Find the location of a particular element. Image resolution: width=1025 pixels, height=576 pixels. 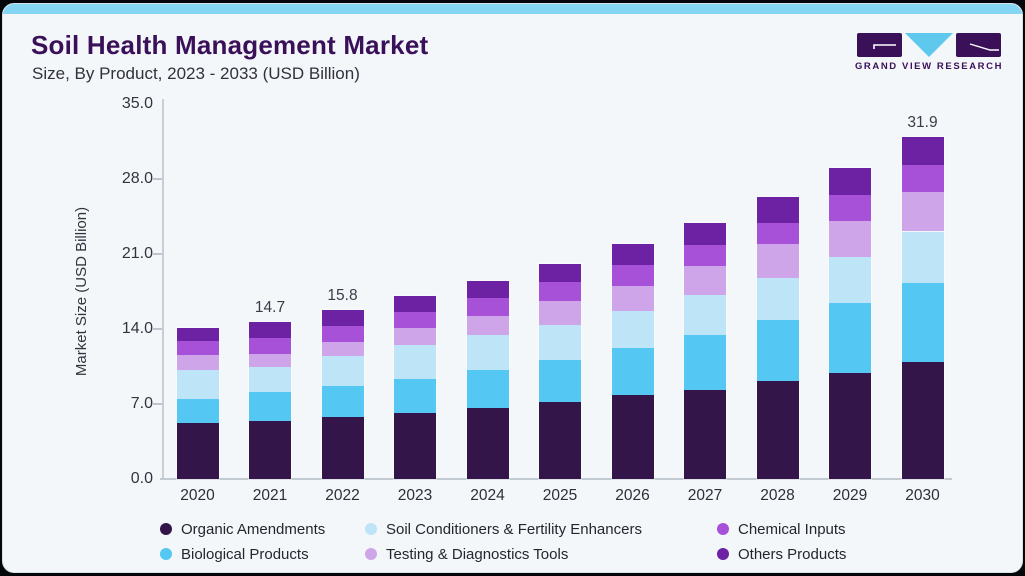

x-axis-line is located at coordinates (556, 479).